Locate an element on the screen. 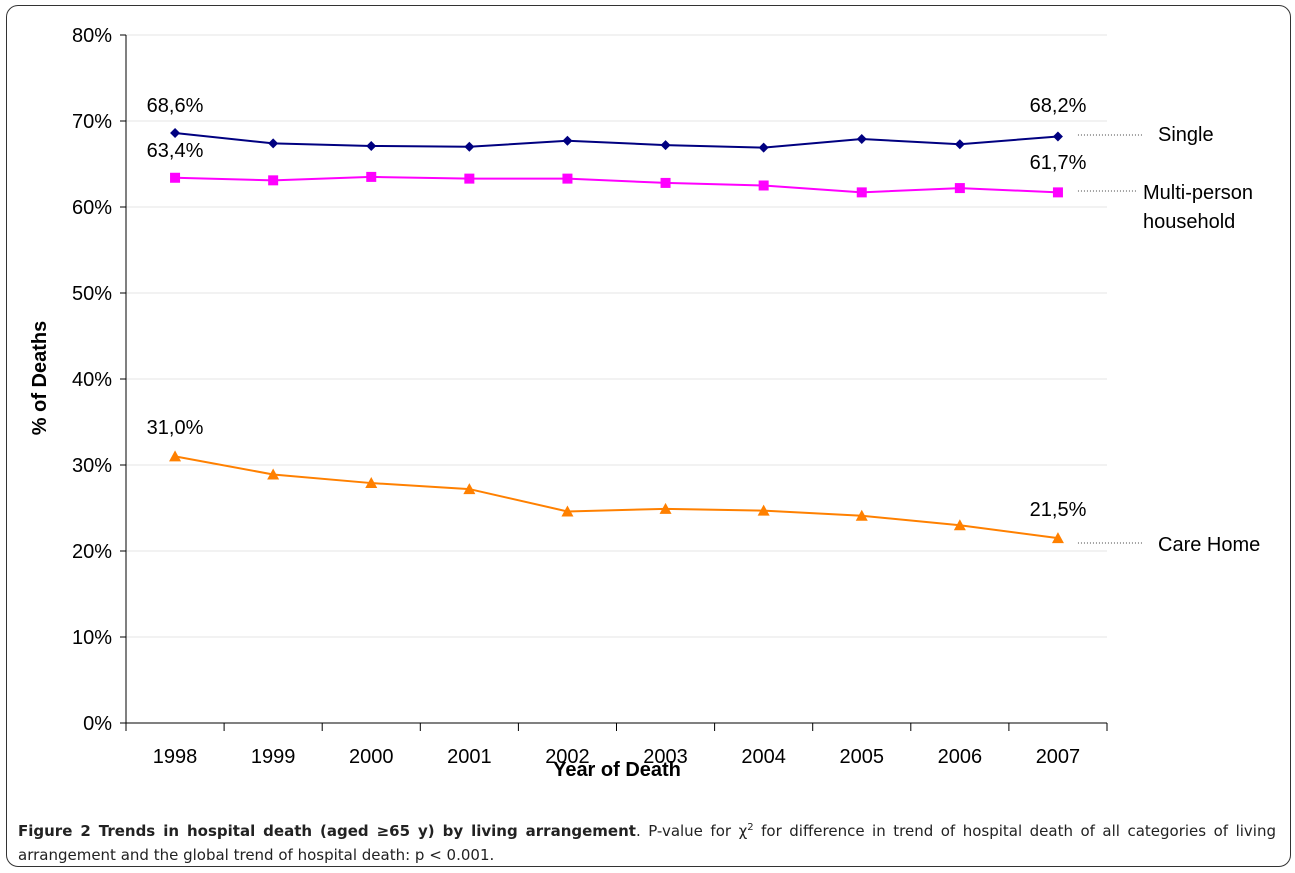 Image resolution: width=1295 pixels, height=873 pixels. x-tick-label: 2004 is located at coordinates (763, 757).